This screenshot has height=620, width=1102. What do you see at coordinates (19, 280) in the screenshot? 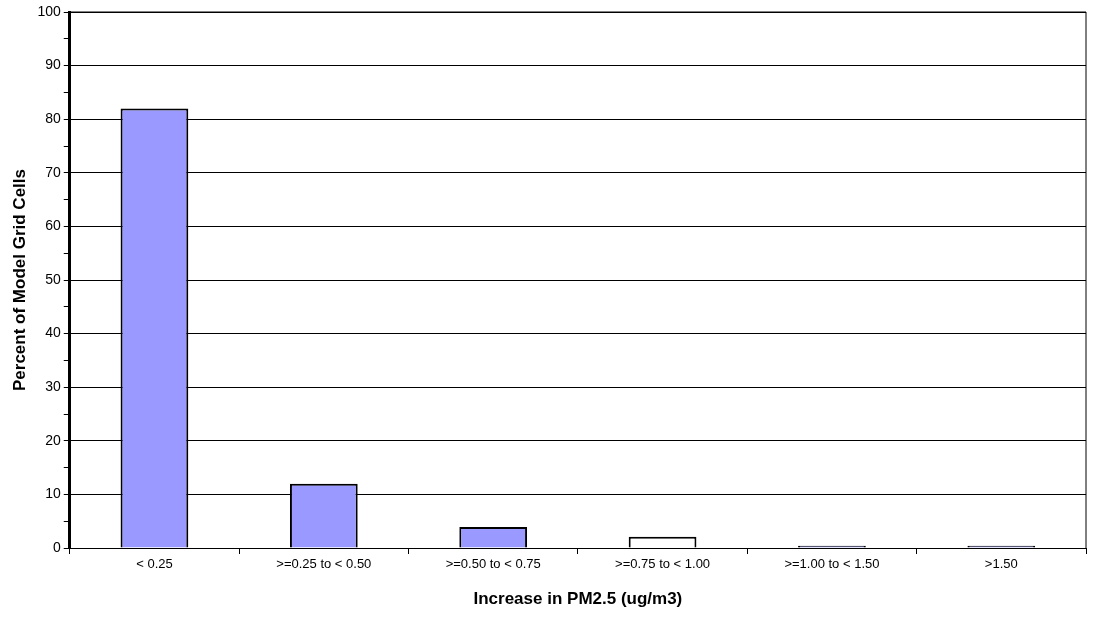
I see `y-axis-title: Percent of Model Grid Cells` at bounding box center [19, 280].